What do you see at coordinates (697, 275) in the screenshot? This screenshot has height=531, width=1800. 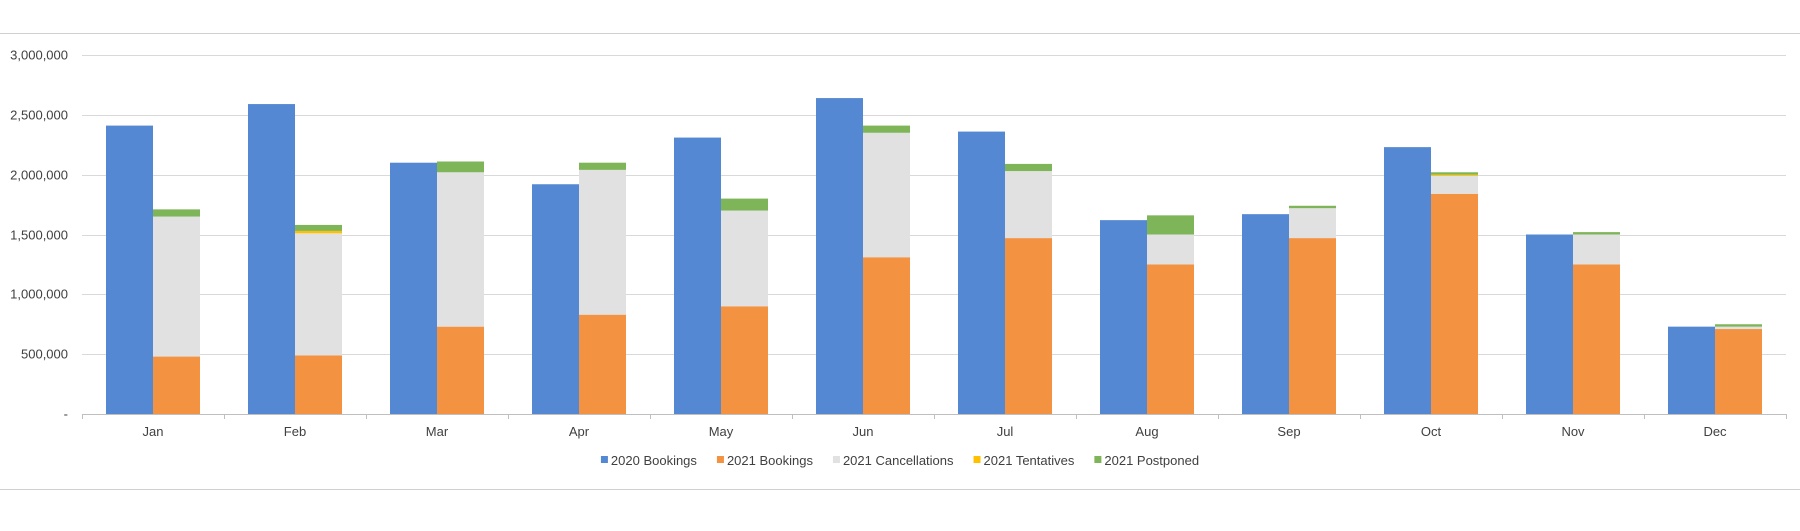 I see `bar-2020-bookings-may` at bounding box center [697, 275].